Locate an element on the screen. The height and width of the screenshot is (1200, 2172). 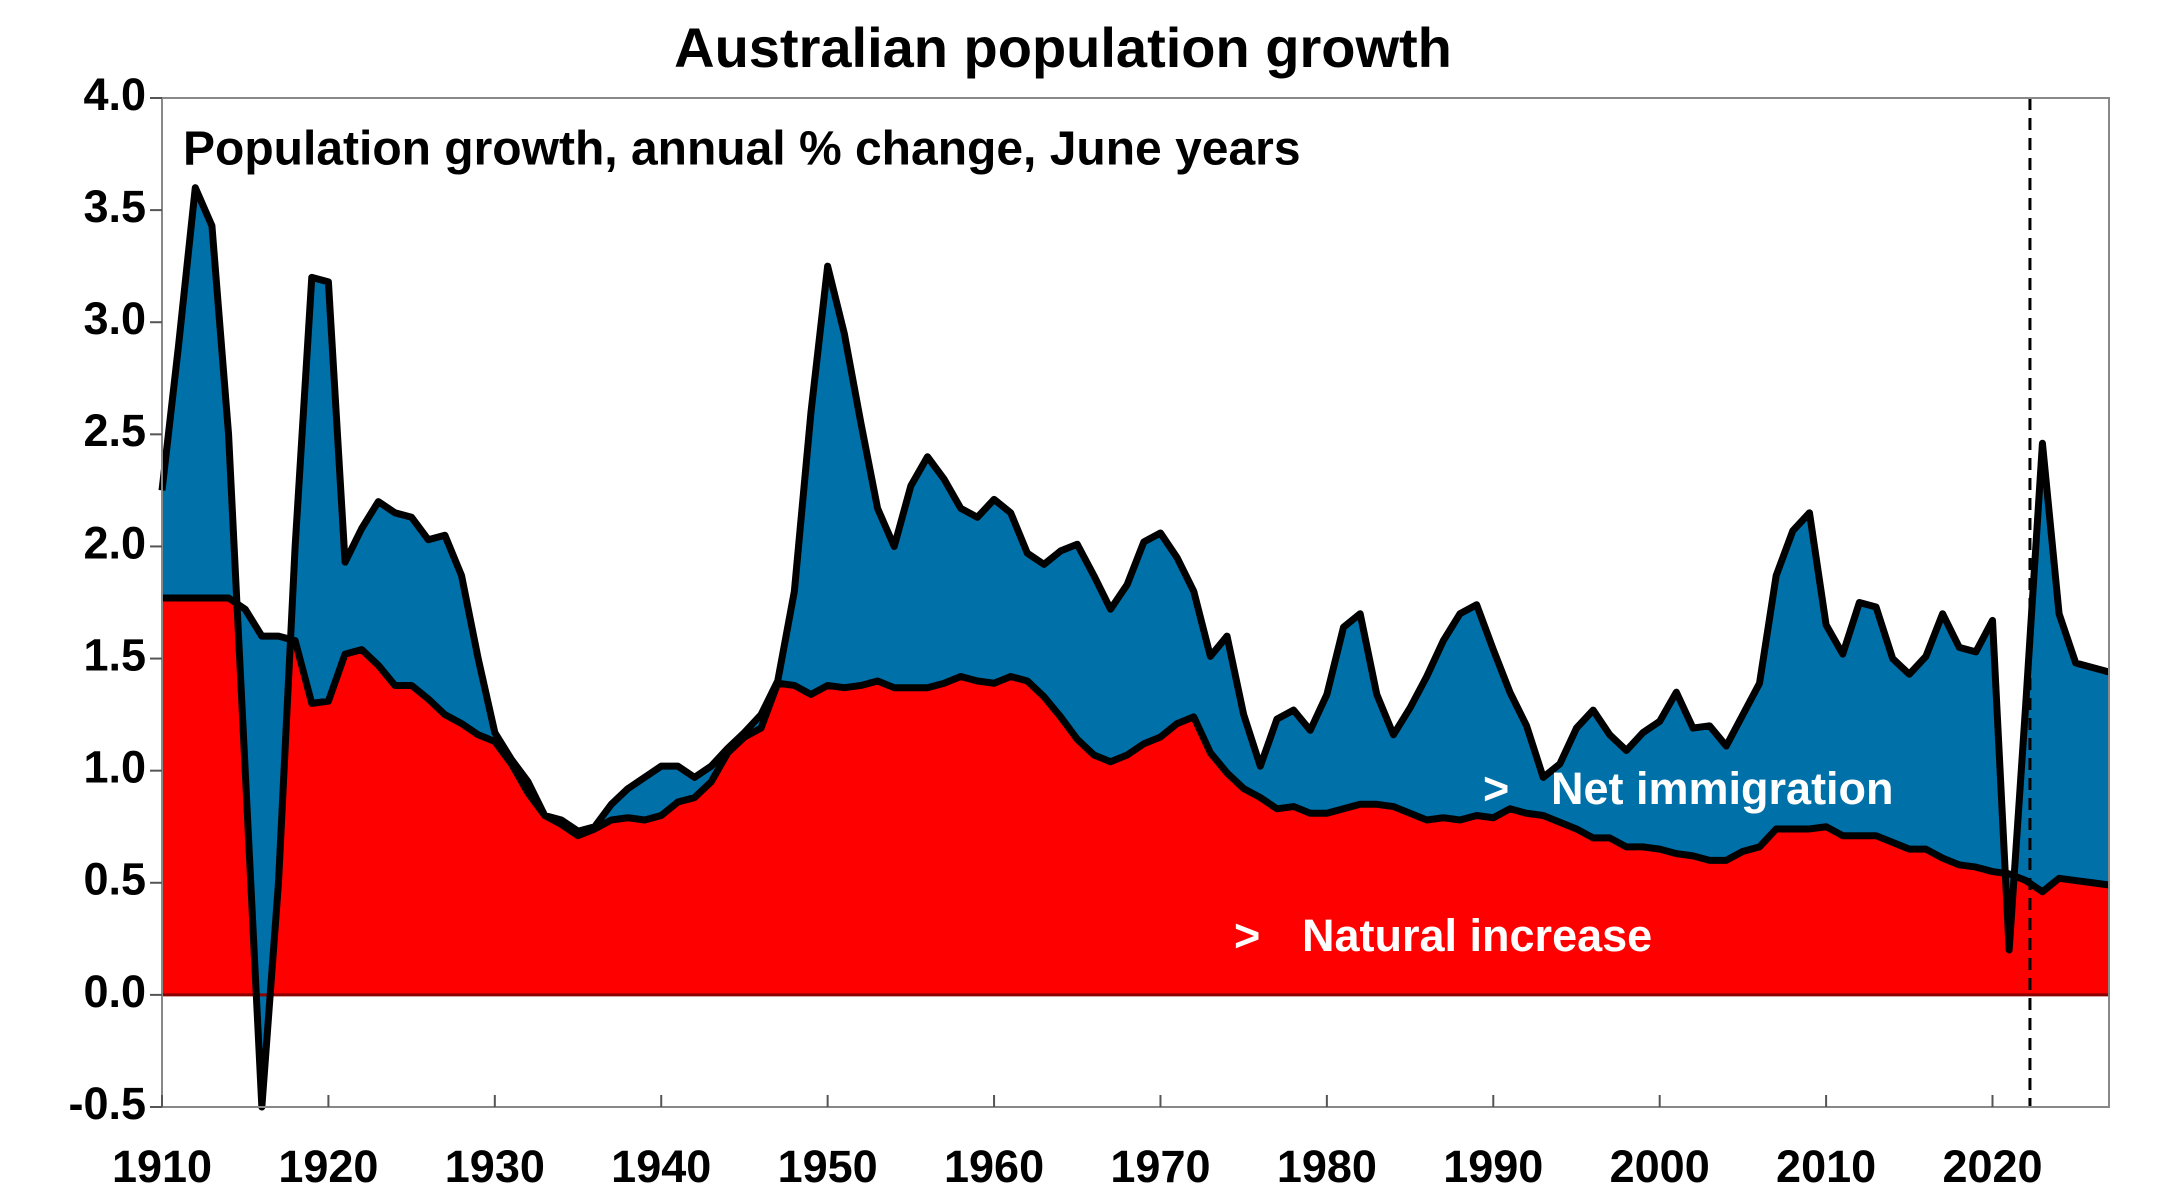
y-tick-label: 1.0 is located at coordinates (114, 767).